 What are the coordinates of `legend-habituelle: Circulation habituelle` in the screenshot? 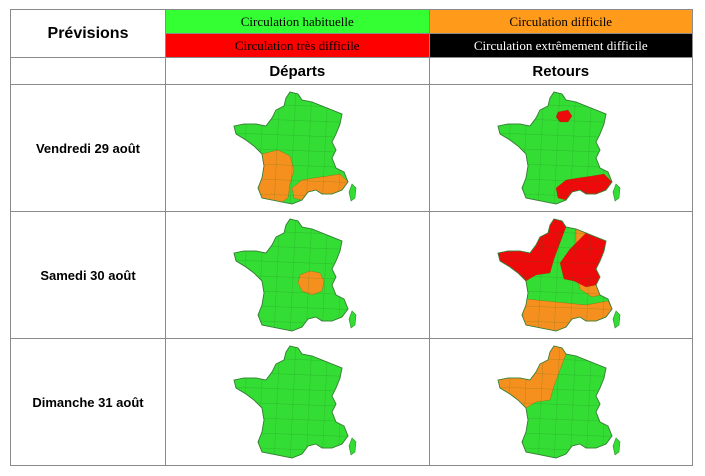 It's located at (297, 21).